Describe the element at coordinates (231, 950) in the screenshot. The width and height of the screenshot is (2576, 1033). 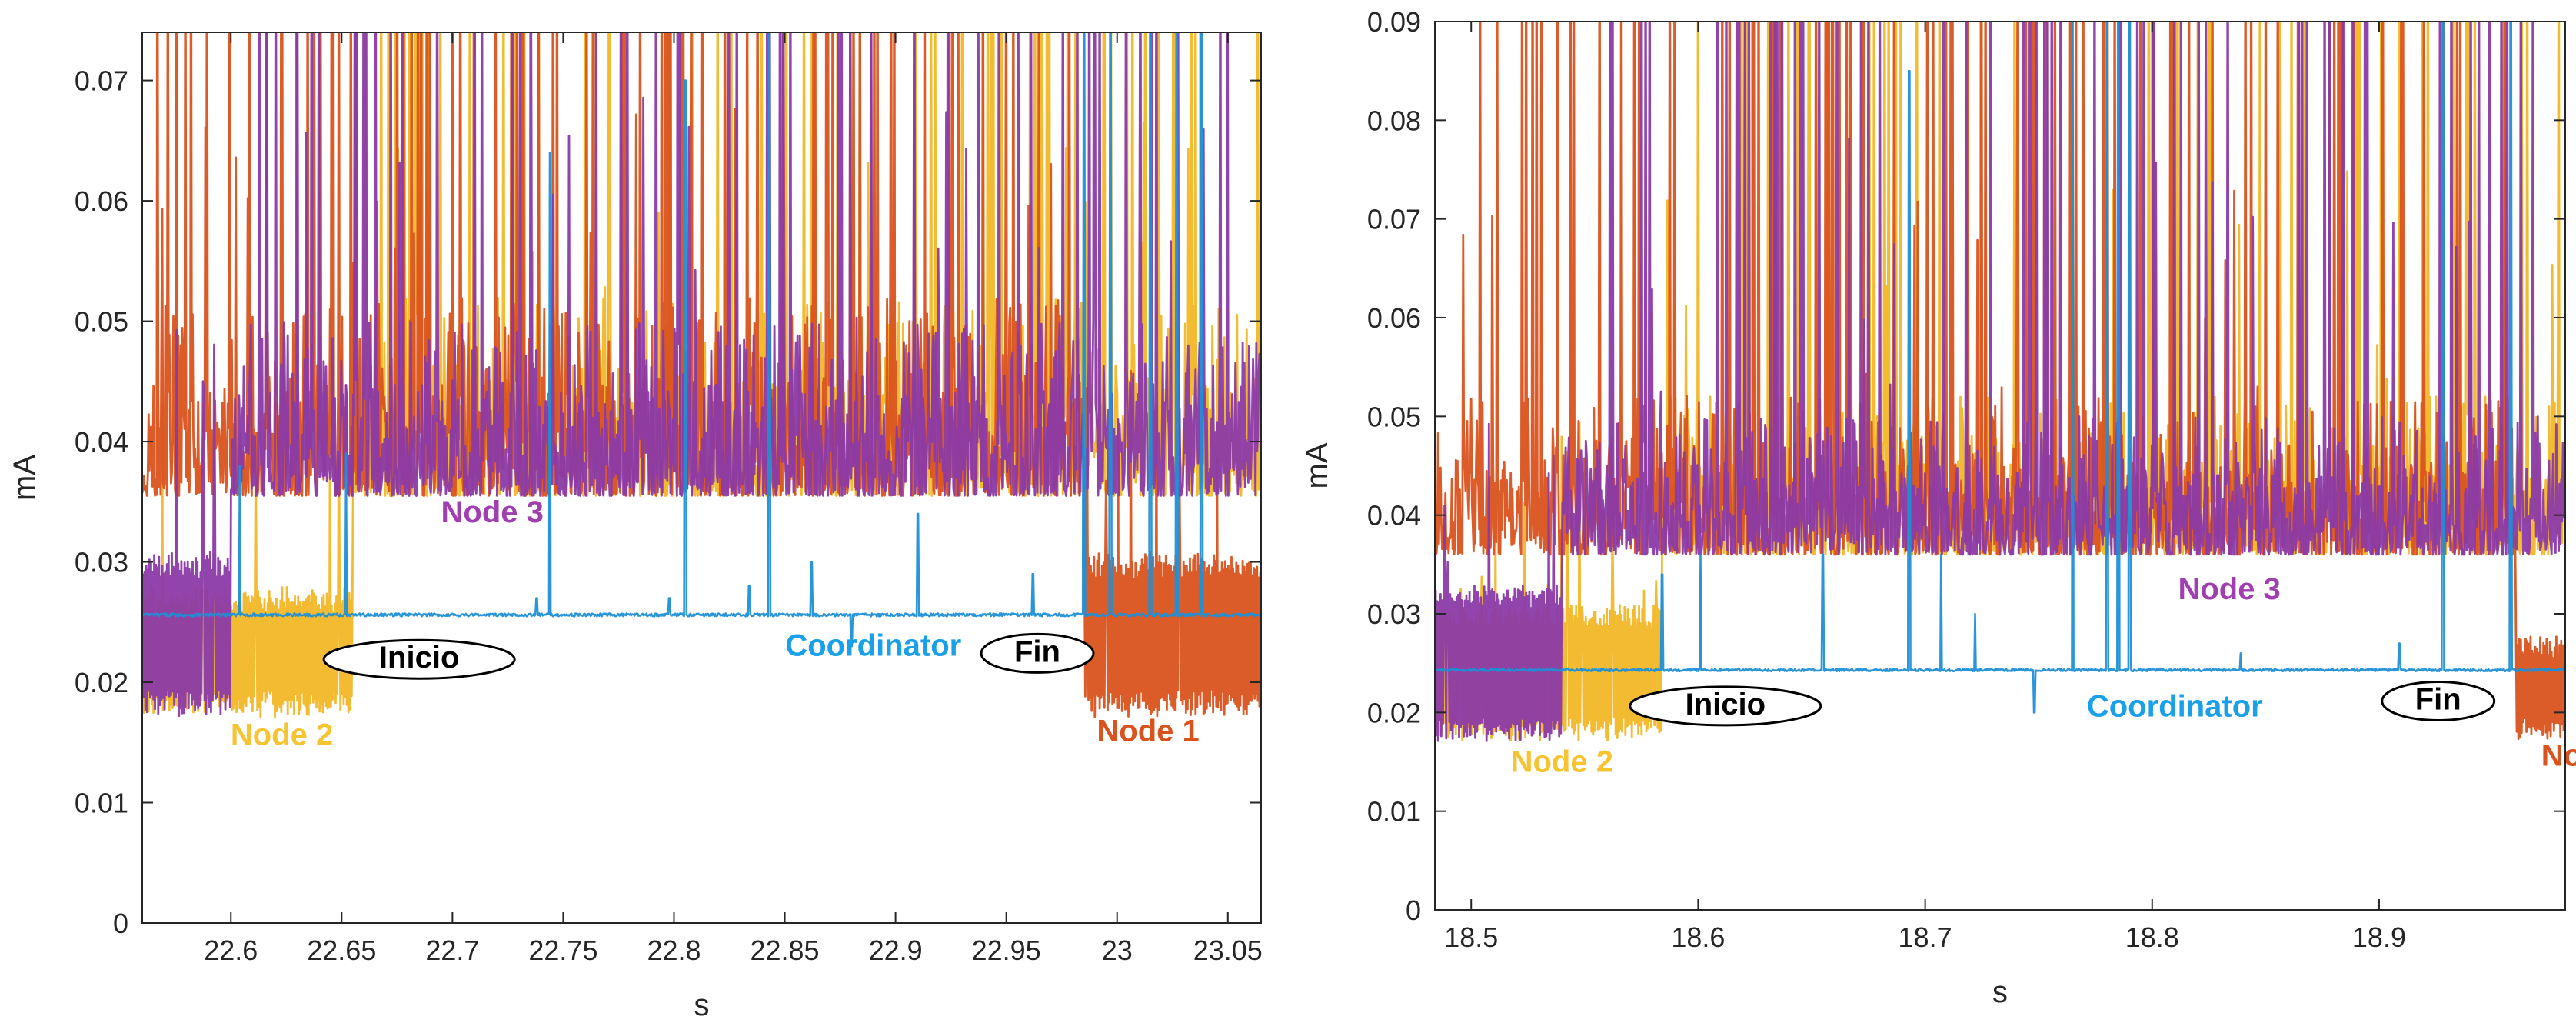
I see `x-tick-label: 22.6` at that location.